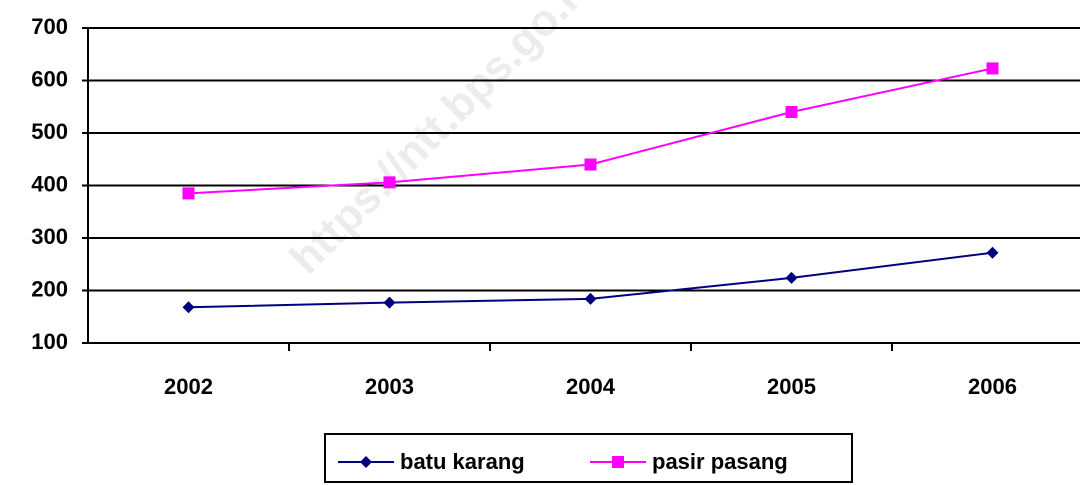 The height and width of the screenshot is (485, 1084). Describe the element at coordinates (49, 288) in the screenshot. I see `y-tick-label: 200` at that location.